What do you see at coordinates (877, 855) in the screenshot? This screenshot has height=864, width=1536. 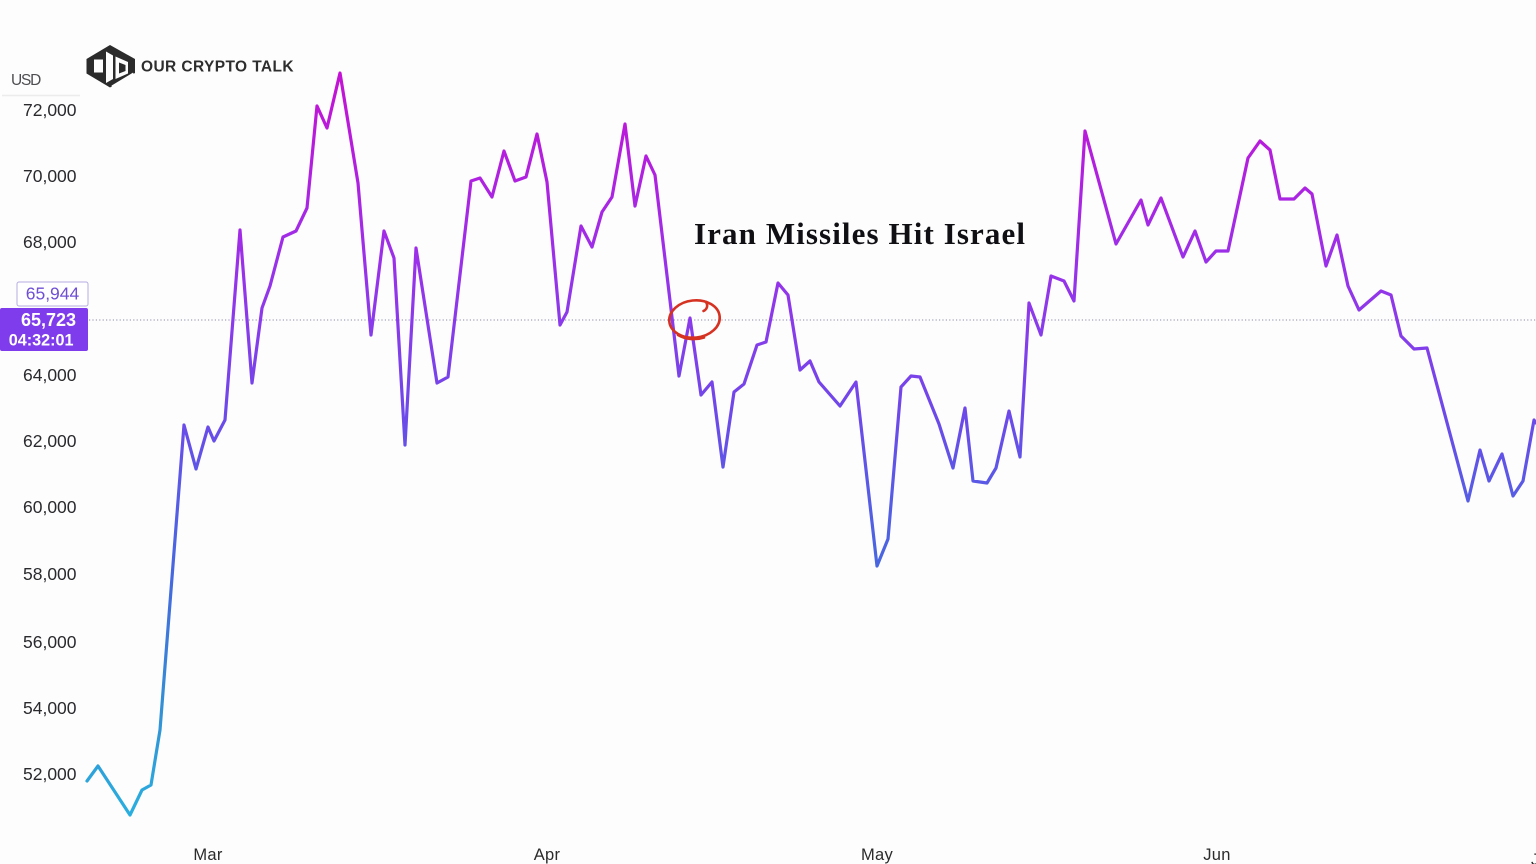 I see `svg-text: May` at bounding box center [877, 855].